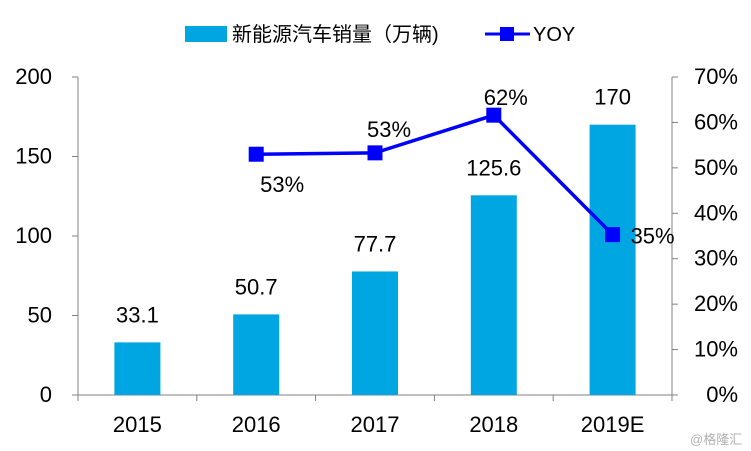 This screenshot has width=751, height=451. Describe the element at coordinates (137, 424) in the screenshot. I see `x-tick-label: 2015` at that location.